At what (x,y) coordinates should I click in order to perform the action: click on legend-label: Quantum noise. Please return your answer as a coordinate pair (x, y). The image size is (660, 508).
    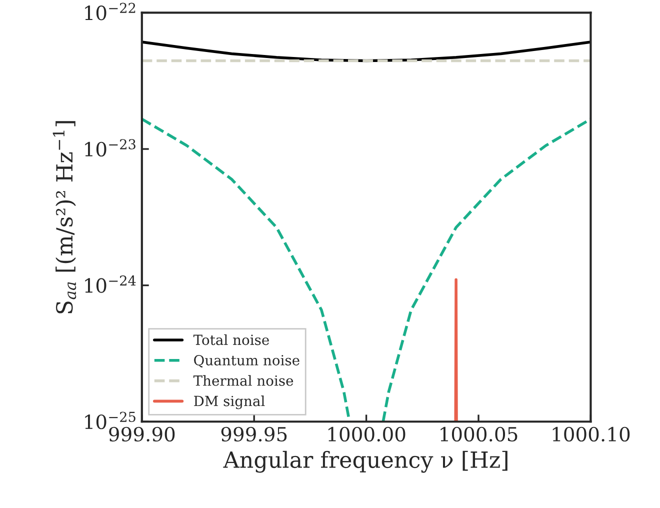
    Looking at the image, I should click on (247, 361).